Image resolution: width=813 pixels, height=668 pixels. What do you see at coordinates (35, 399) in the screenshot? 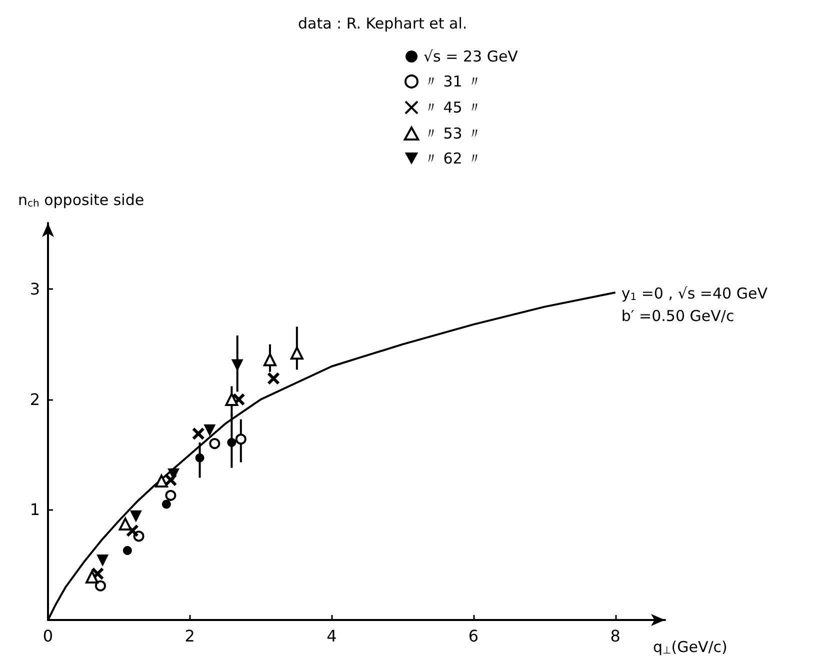
I see `y-tick-label: 2` at bounding box center [35, 399].